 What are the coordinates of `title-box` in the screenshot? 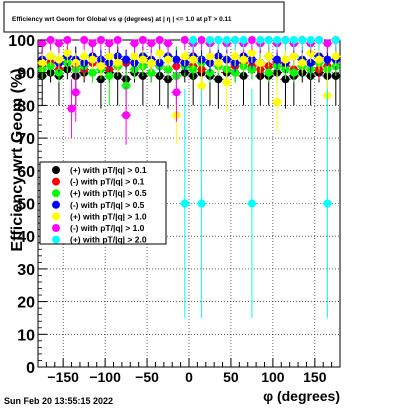 It's located at (144, 17).